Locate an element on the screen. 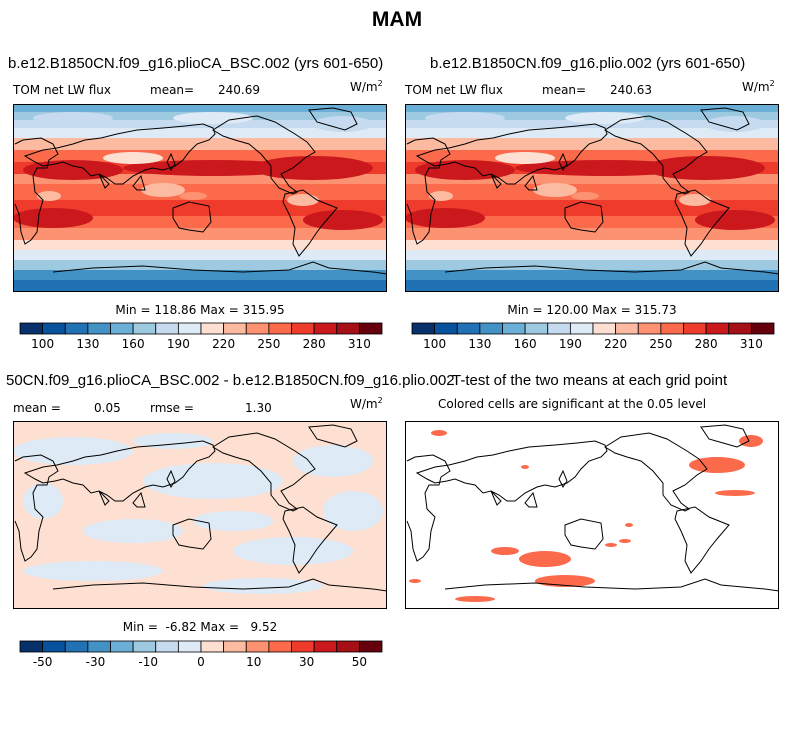  colorbar-tick-label: 130 is located at coordinates (87, 344).